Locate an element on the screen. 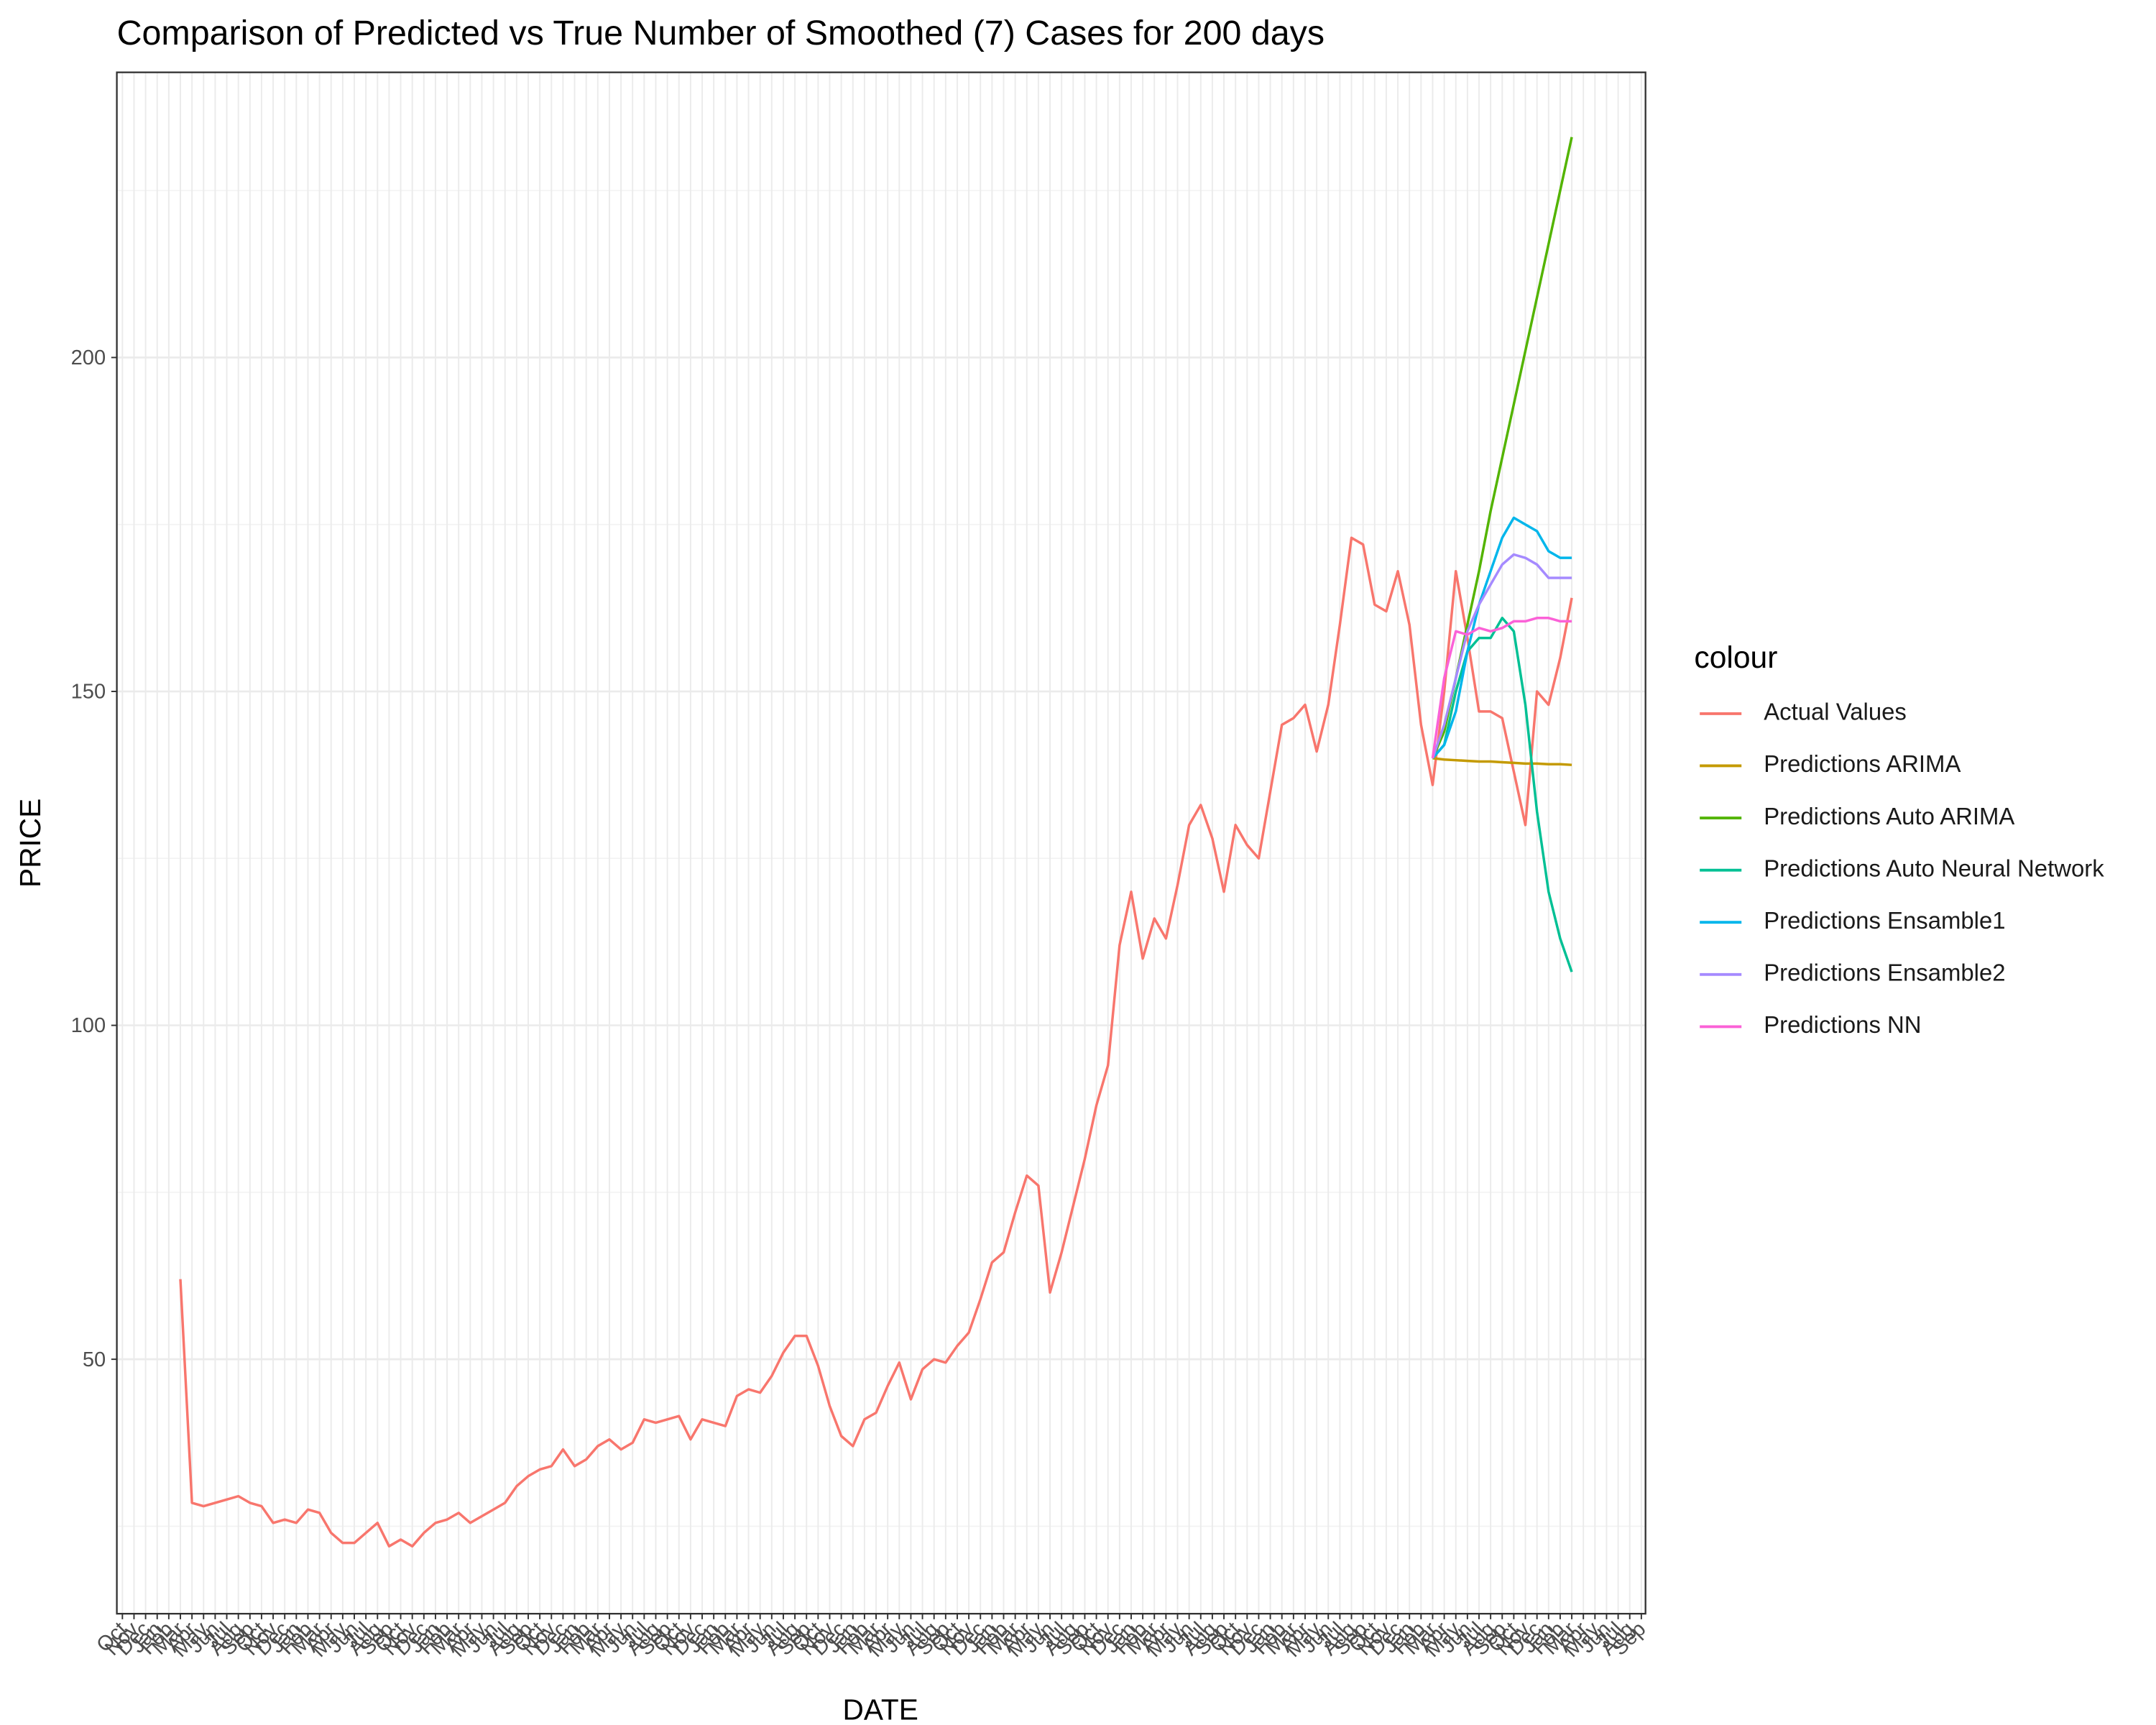 The height and width of the screenshot is (1725, 2156). y-tick-label: 50 is located at coordinates (94, 1359).